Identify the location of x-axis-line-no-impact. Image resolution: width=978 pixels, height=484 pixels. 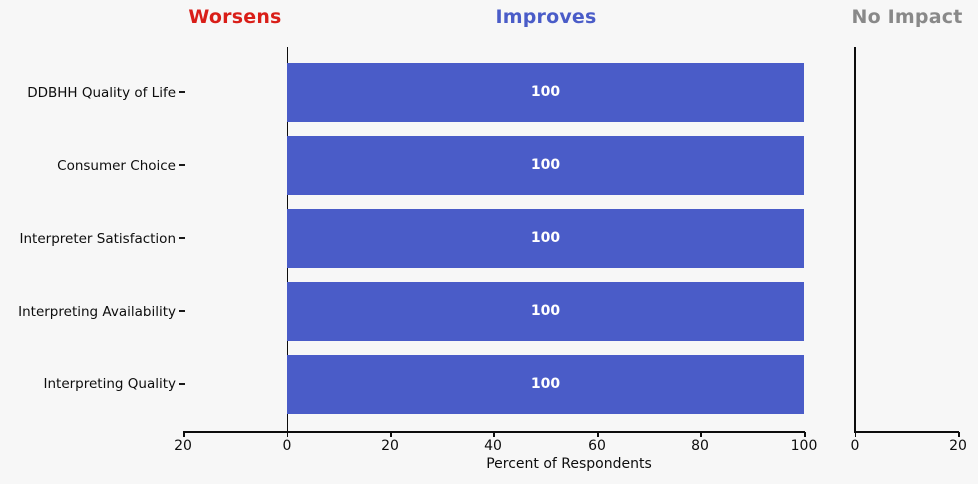
(906, 432).